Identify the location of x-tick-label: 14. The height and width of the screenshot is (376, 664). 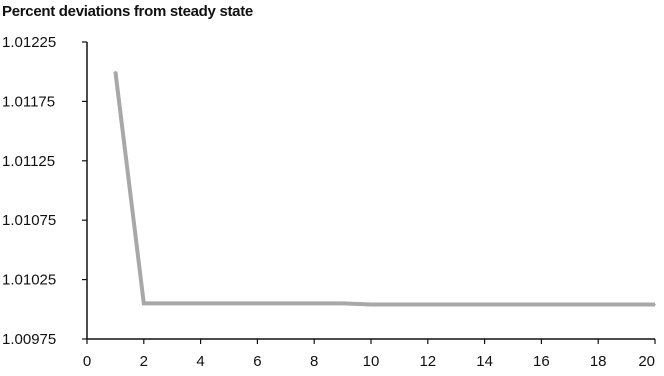
(484, 361).